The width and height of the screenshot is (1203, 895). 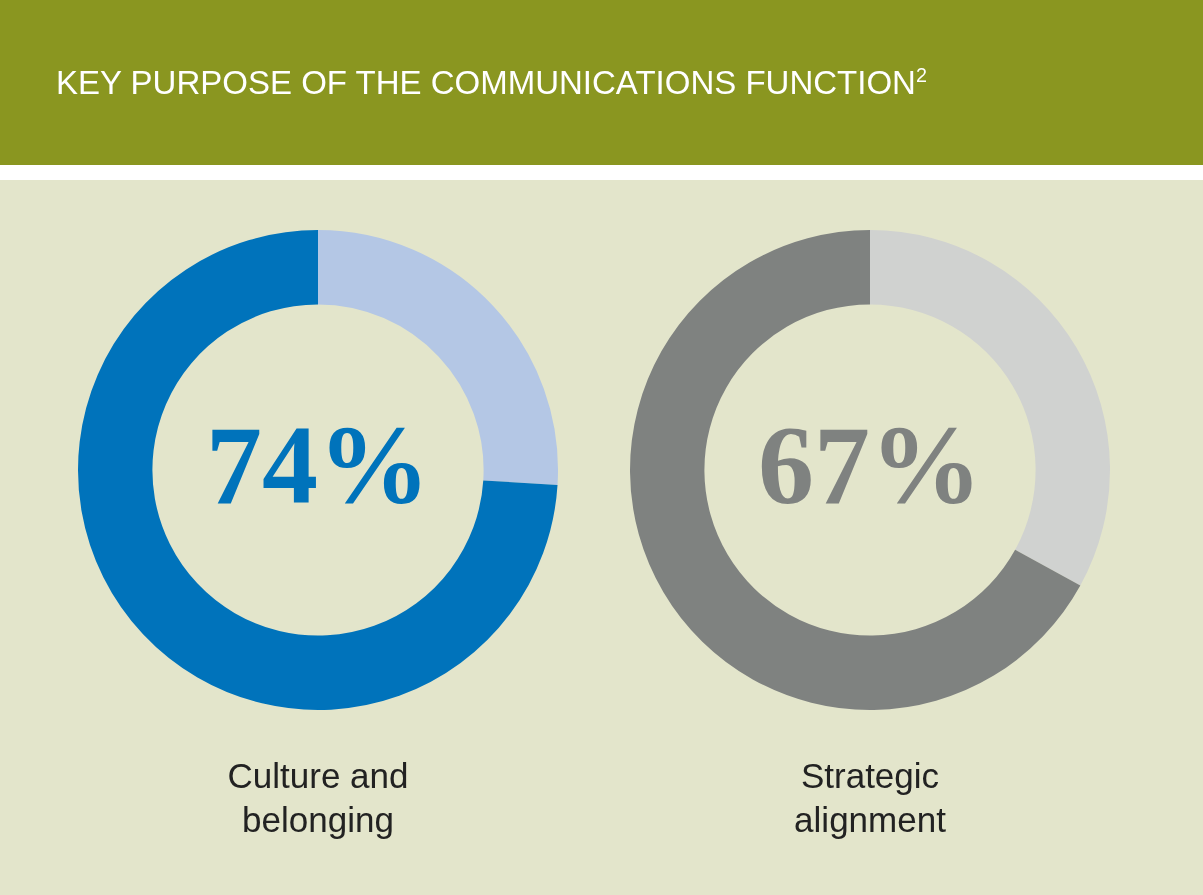 What do you see at coordinates (318, 798) in the screenshot?
I see `text: Culture and belonging` at bounding box center [318, 798].